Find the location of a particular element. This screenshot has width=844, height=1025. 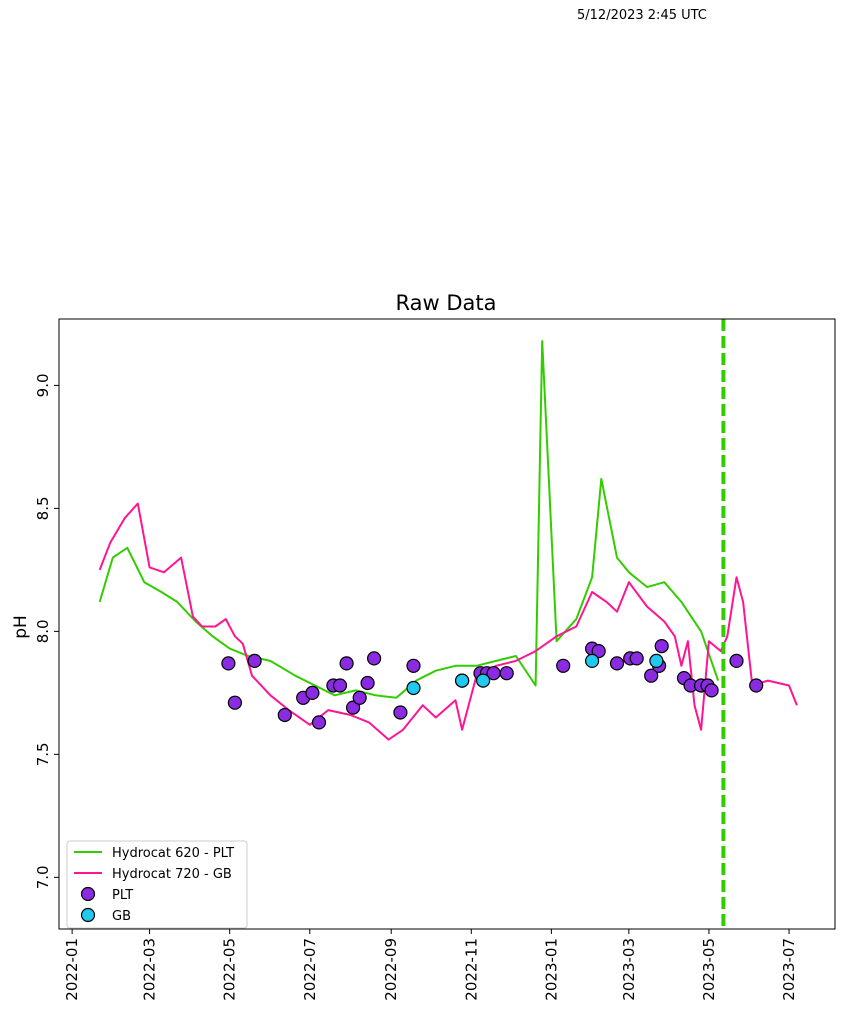

legend-label: Hydrocat 720 - GB is located at coordinates (172, 874).